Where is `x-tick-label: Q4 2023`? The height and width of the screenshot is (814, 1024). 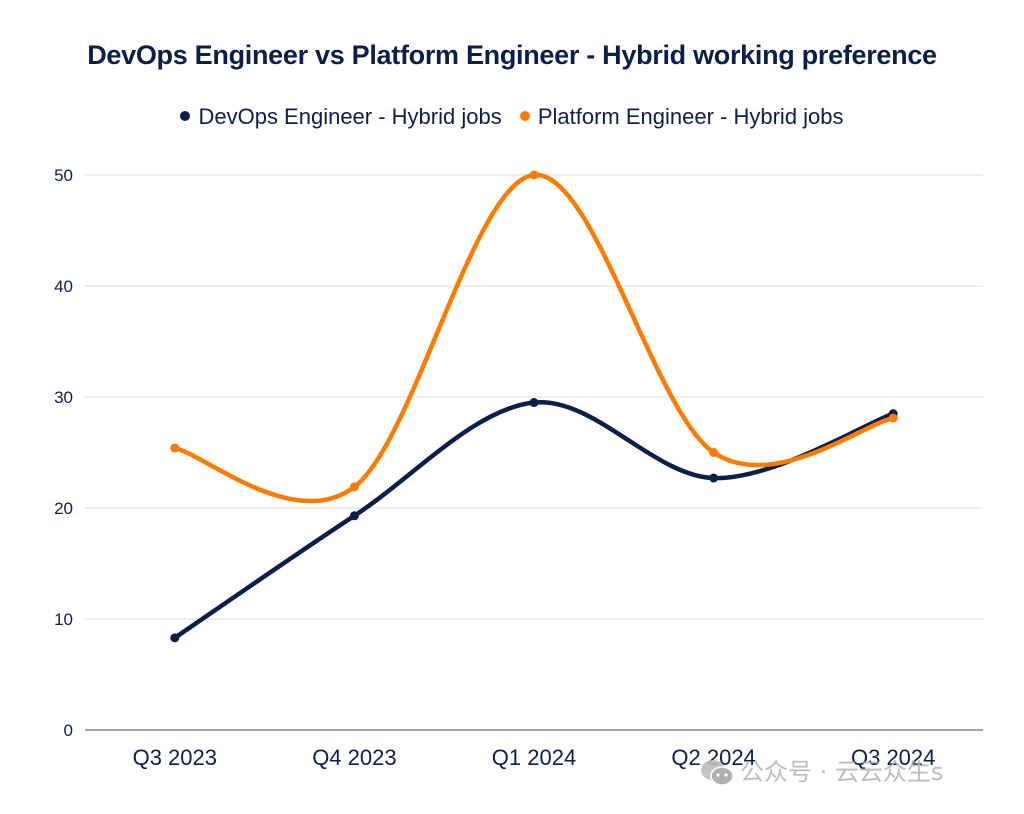
x-tick-label: Q4 2023 is located at coordinates (354, 757).